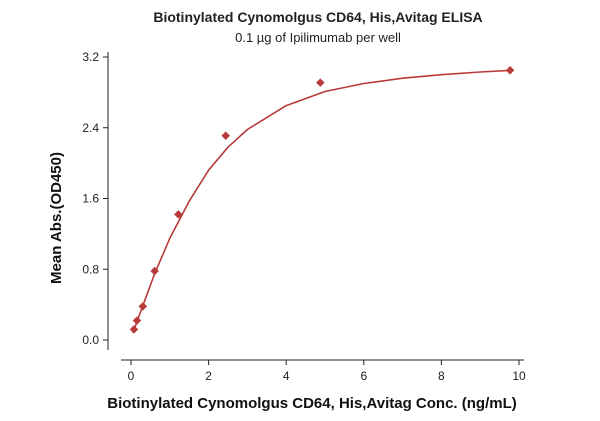 The image size is (600, 421). I want to click on x-tick-label-8: 8, so click(441, 376).